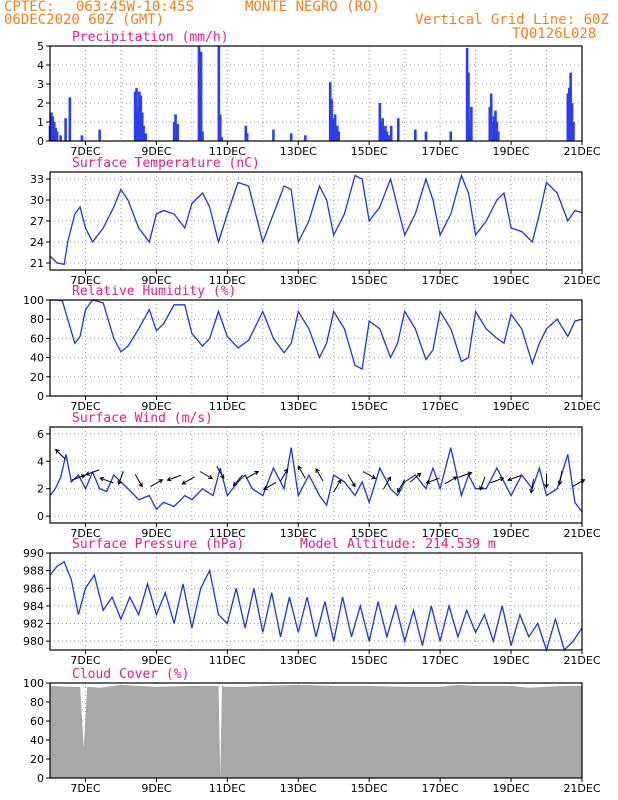 This screenshot has width=618, height=800. What do you see at coordinates (37, 358) in the screenshot?
I see `y-tick-label: 40` at bounding box center [37, 358].